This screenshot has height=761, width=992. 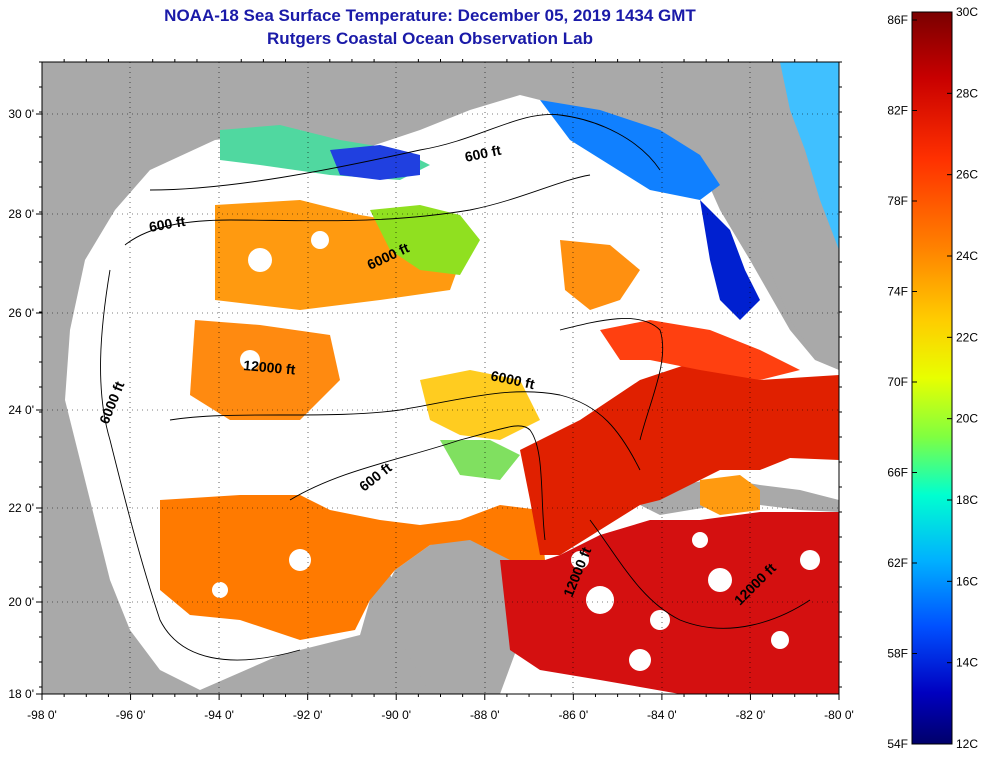 I want to click on colorbar-c-label: 18C, so click(x=967, y=500).